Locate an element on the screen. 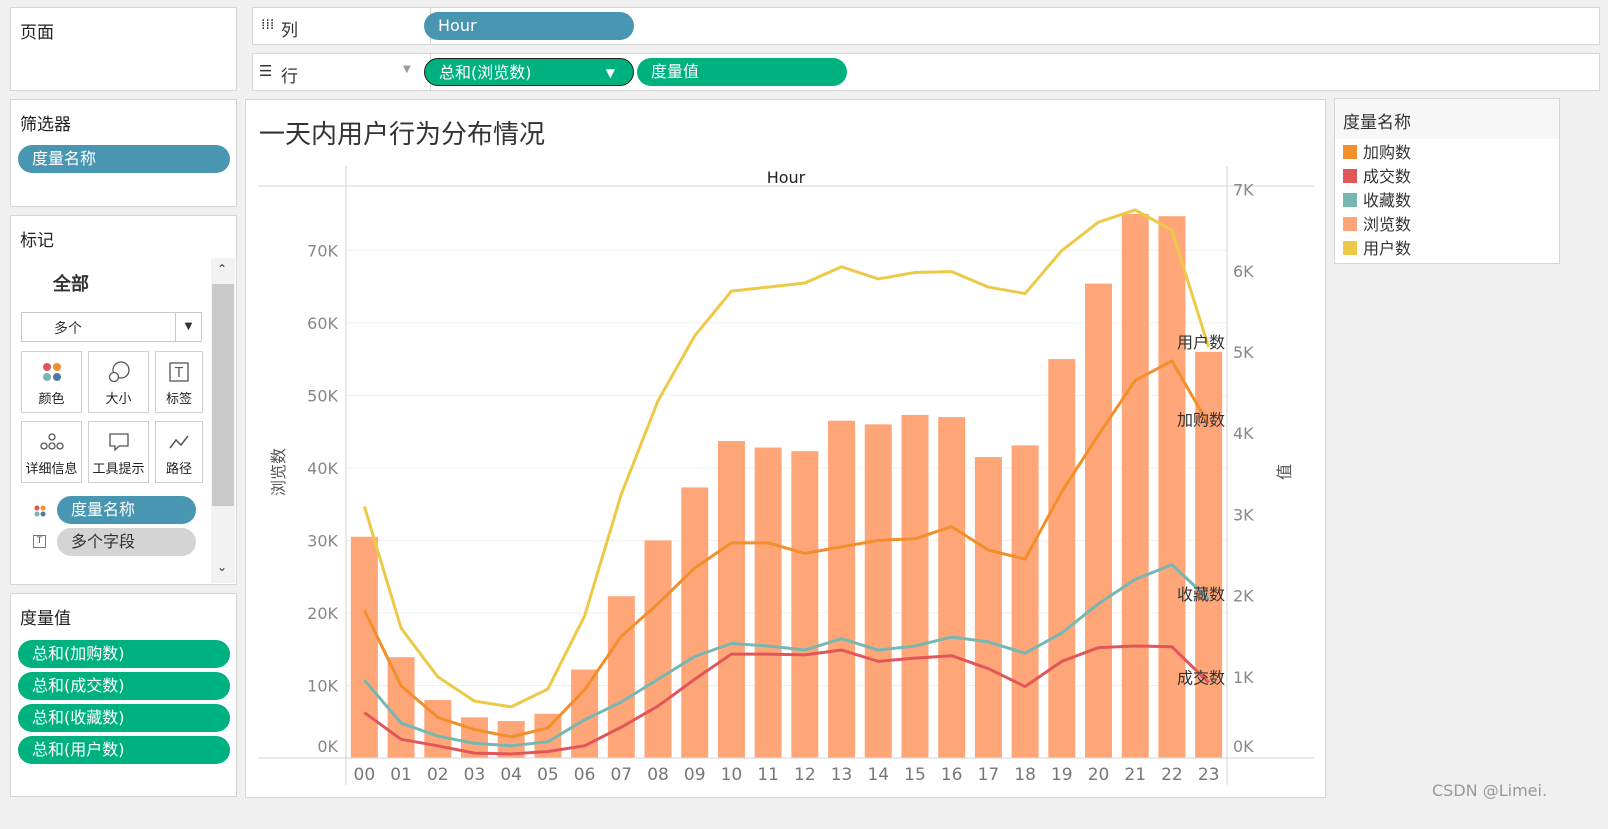  mark-type-value: 多个 is located at coordinates (68, 329).